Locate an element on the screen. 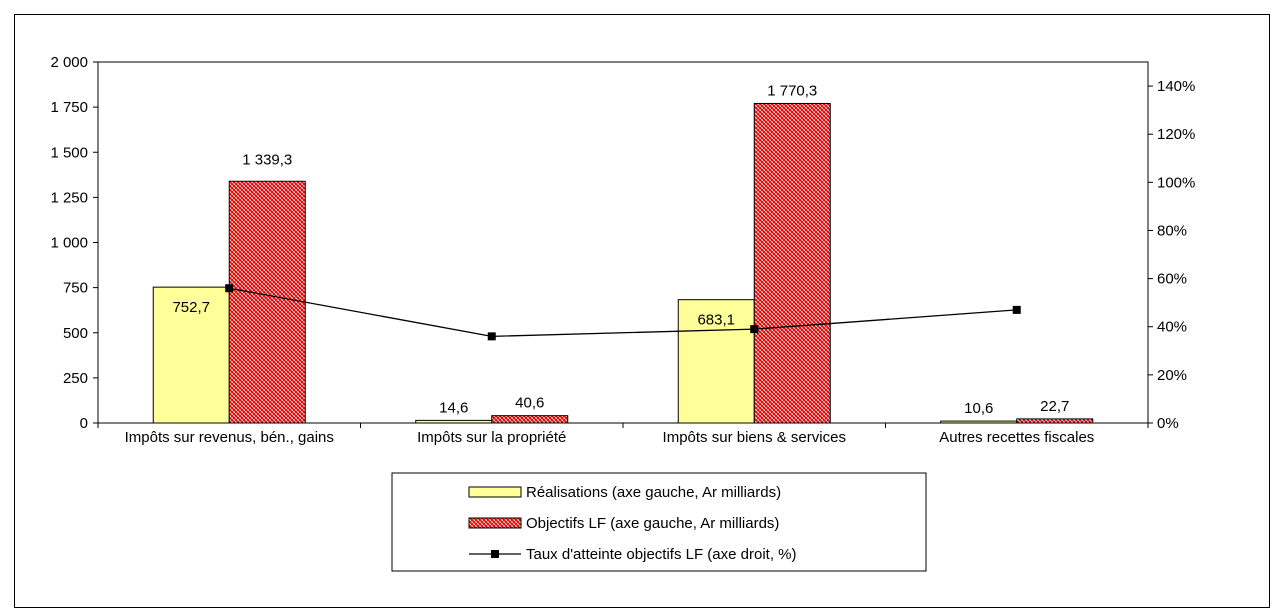 Image resolution: width=1273 pixels, height=610 pixels. data-label: 10,6 is located at coordinates (978, 408).